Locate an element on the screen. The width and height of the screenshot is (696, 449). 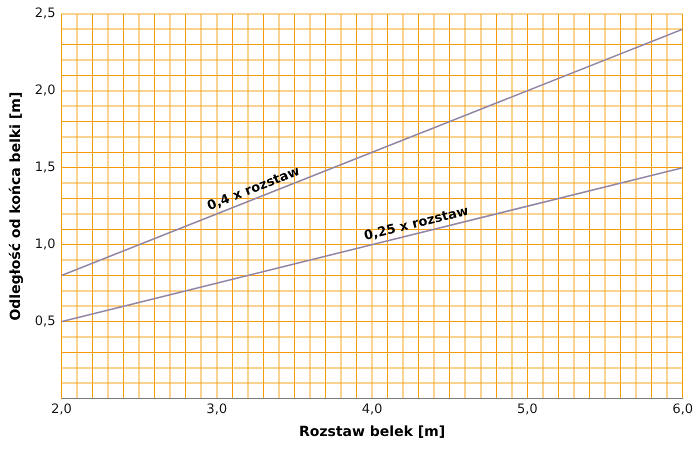
x-tick-label: 4,0 is located at coordinates (372, 409).